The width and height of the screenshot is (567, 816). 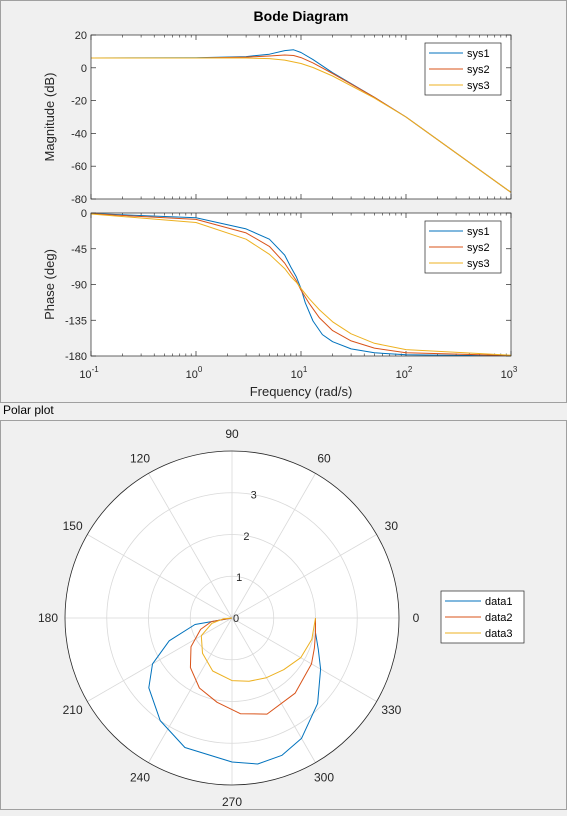 I want to click on magnitude-y-tick-label: -40, so click(x=79, y=134).